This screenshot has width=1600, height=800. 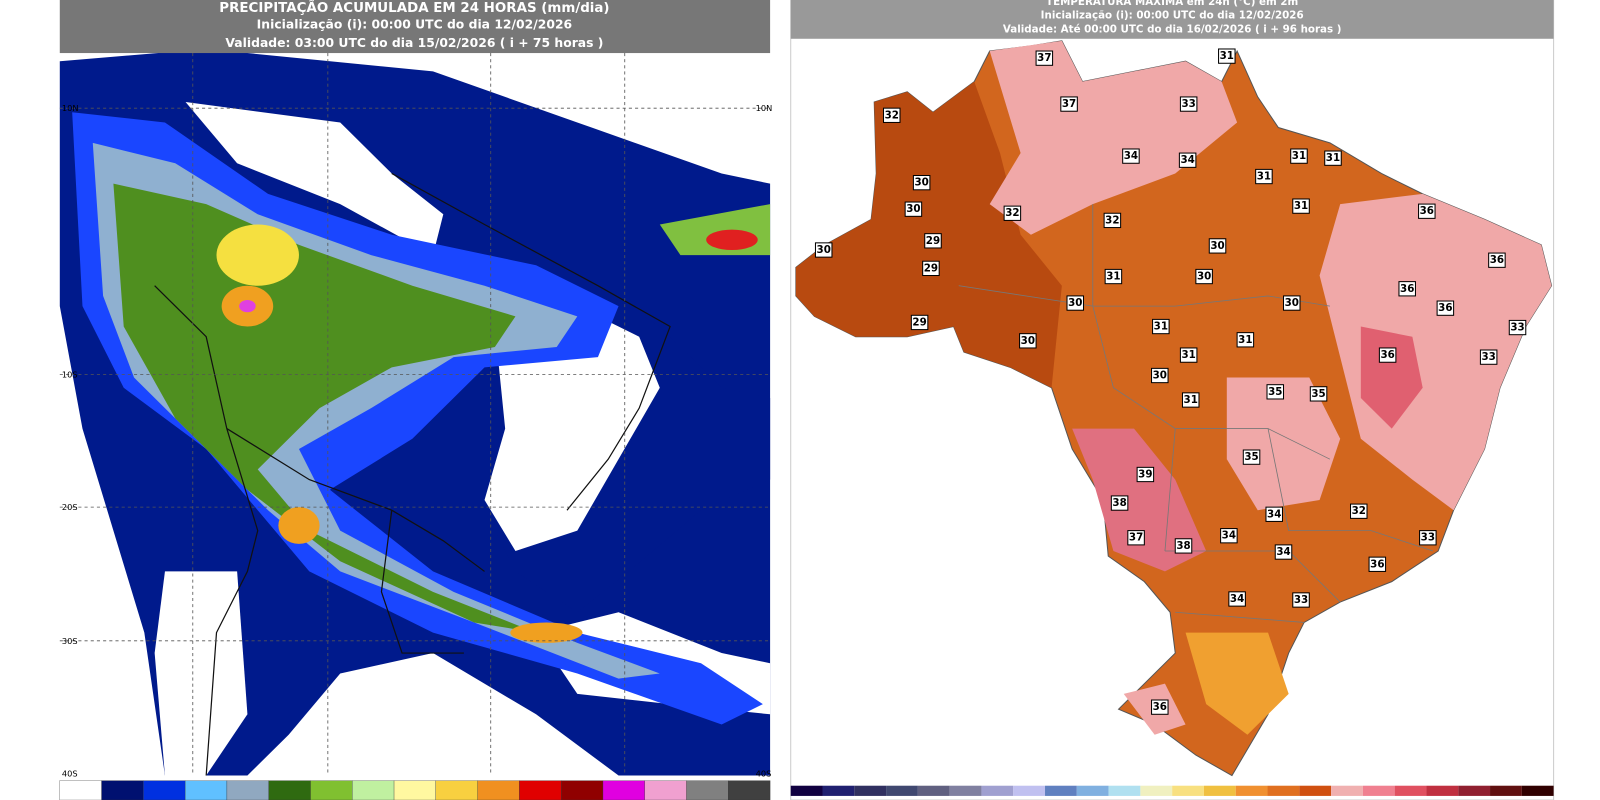 I want to click on precip-green, so click(x=325, y=408).